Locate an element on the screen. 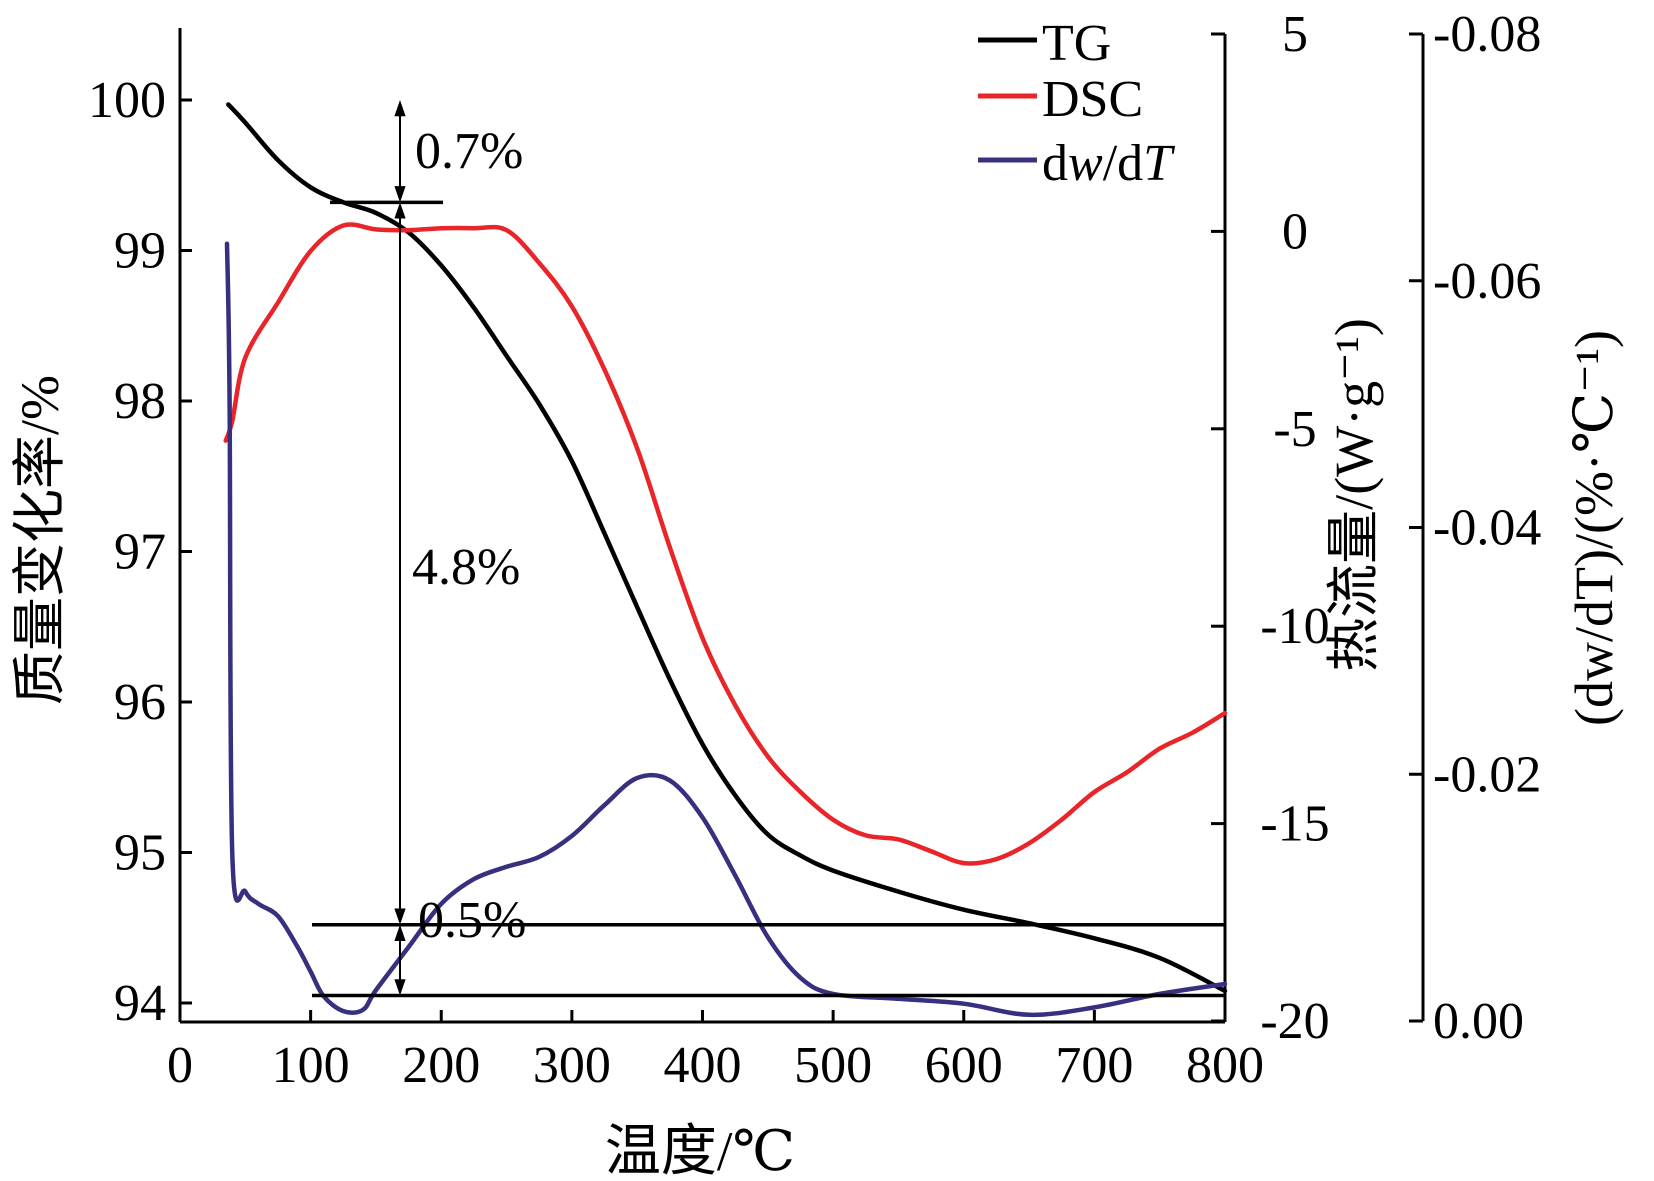 The height and width of the screenshot is (1181, 1654). x-tick-label: 600 is located at coordinates (964, 1065).